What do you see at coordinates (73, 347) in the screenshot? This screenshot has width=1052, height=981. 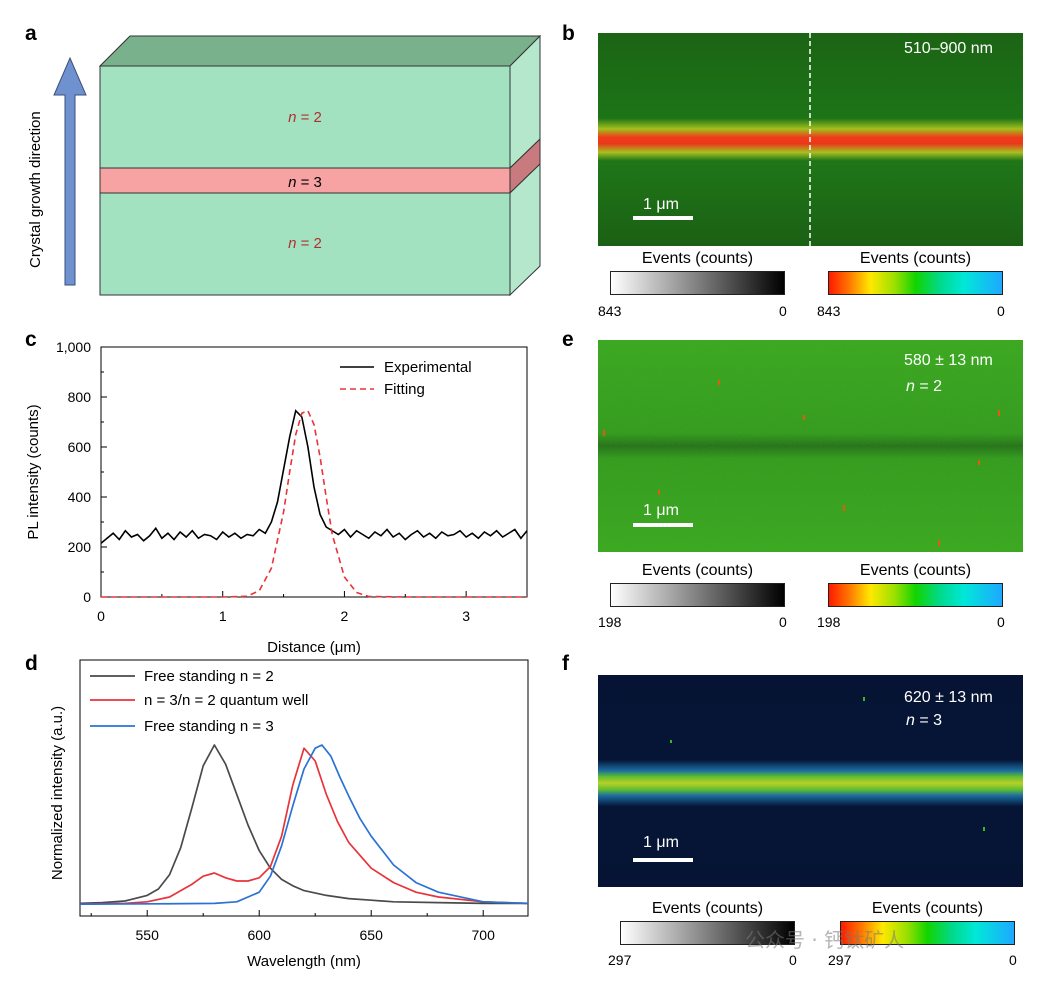 I see `y-tick-label: 1,000` at bounding box center [73, 347].